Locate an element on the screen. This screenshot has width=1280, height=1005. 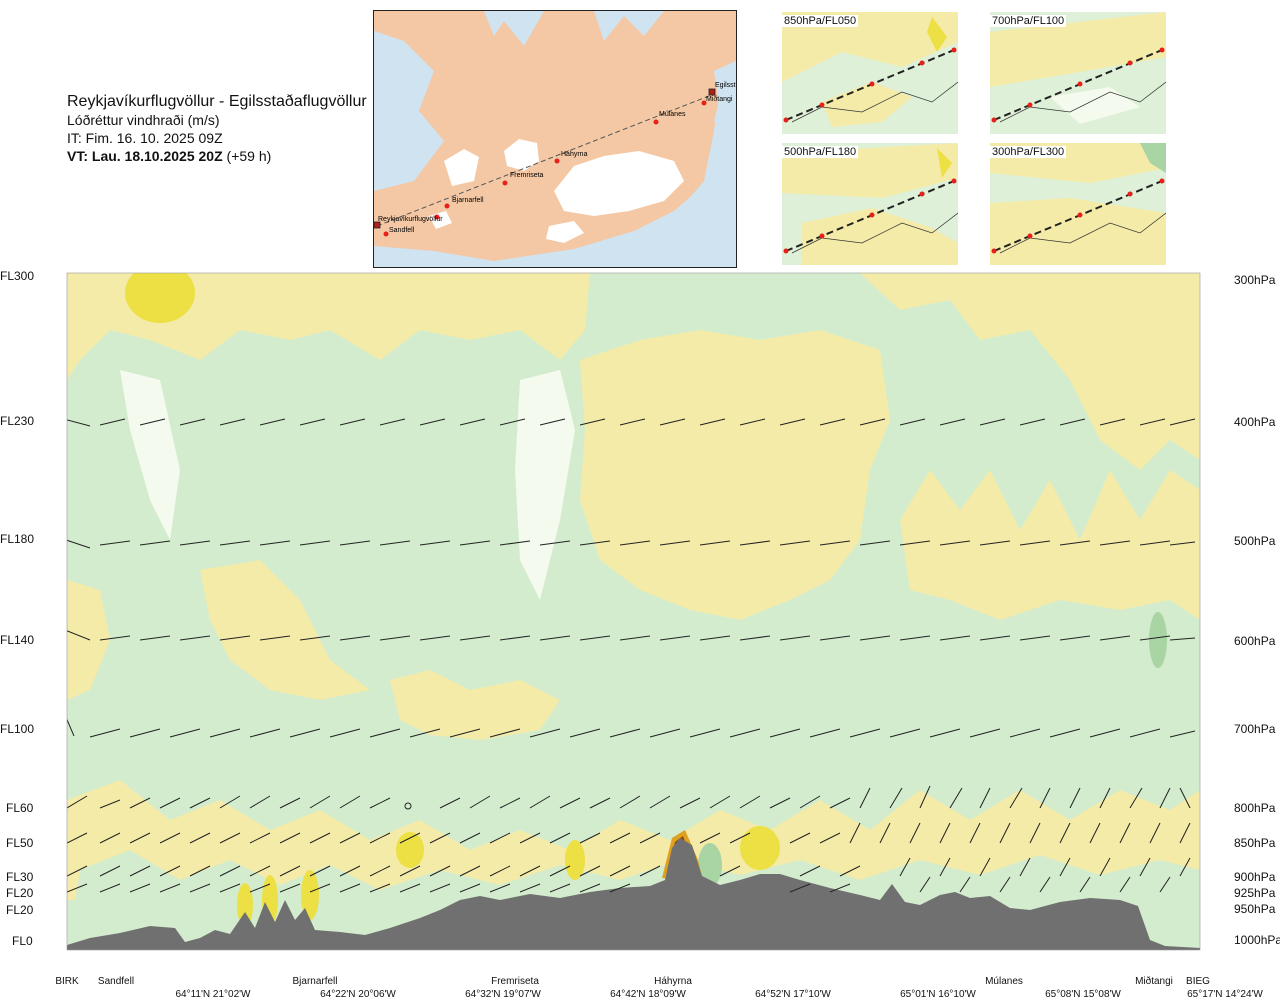
level-label-left: FL100 is located at coordinates (17, 729).